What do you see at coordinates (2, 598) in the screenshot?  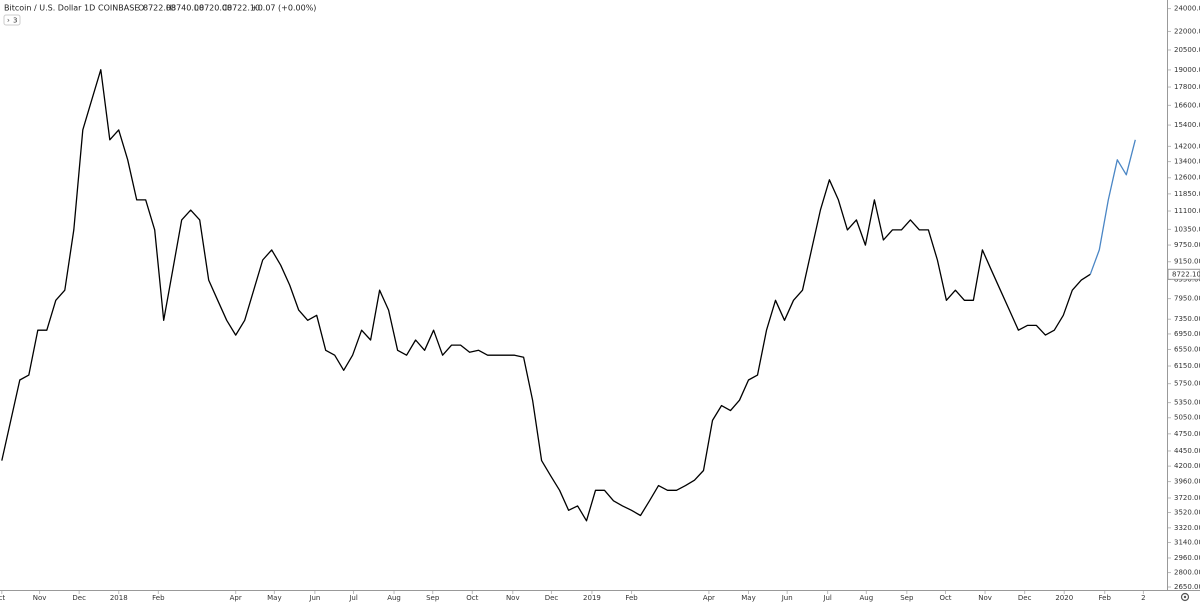 I see `x-tick-label: ct` at bounding box center [2, 598].